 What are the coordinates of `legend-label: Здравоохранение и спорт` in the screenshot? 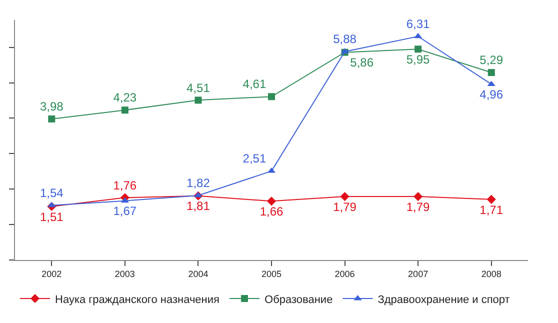 It's located at (444, 300).